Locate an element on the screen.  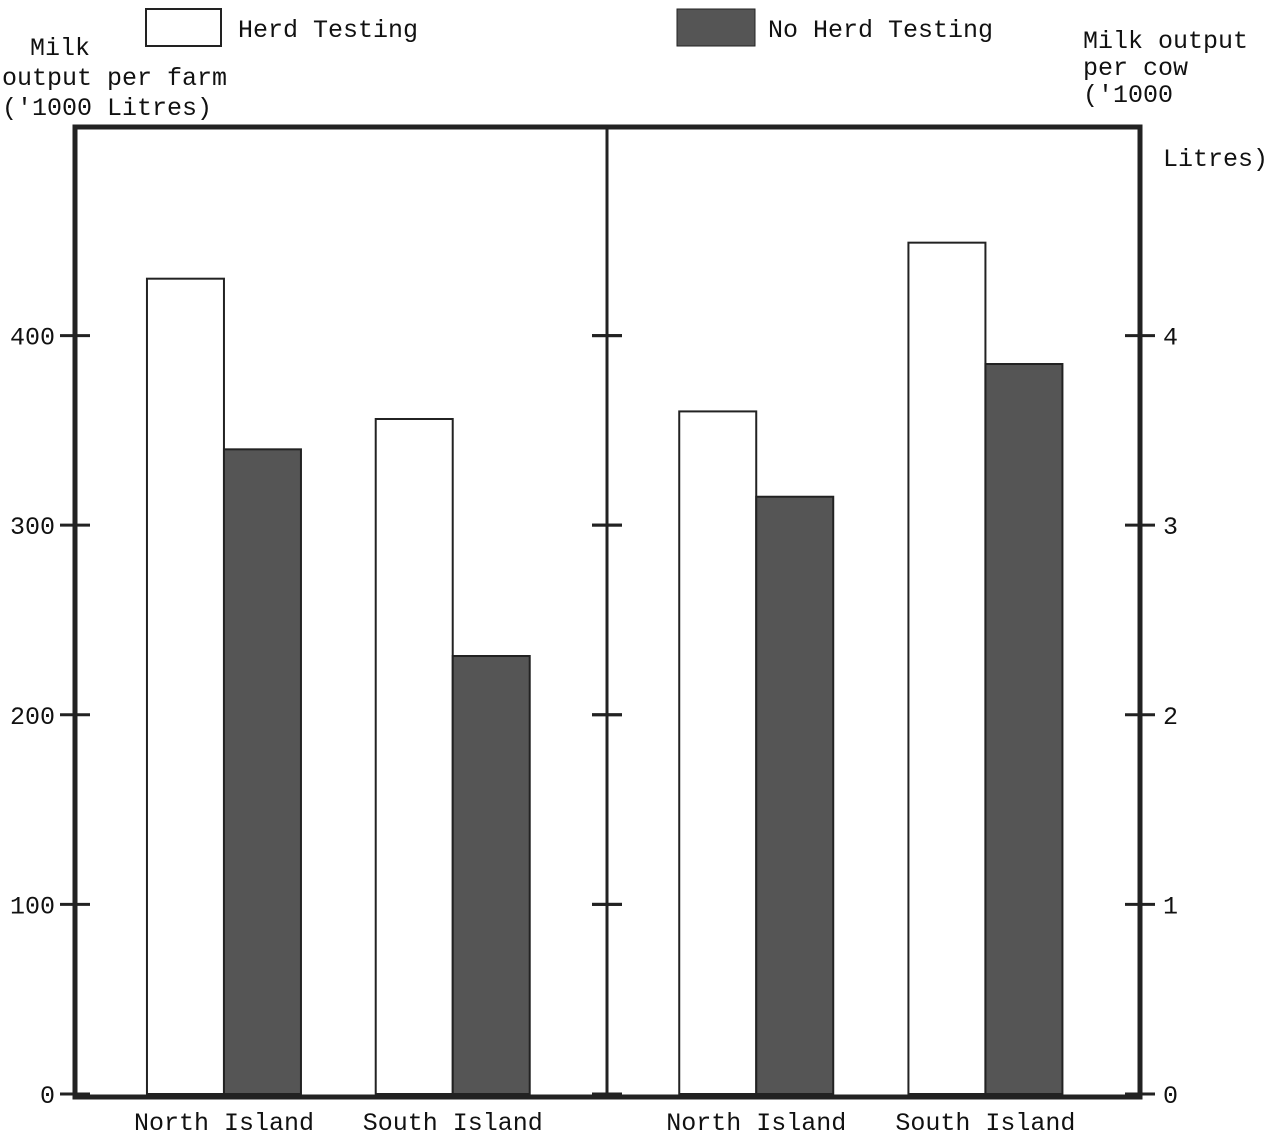
y-tick-label: 2 is located at coordinates (1170, 717).